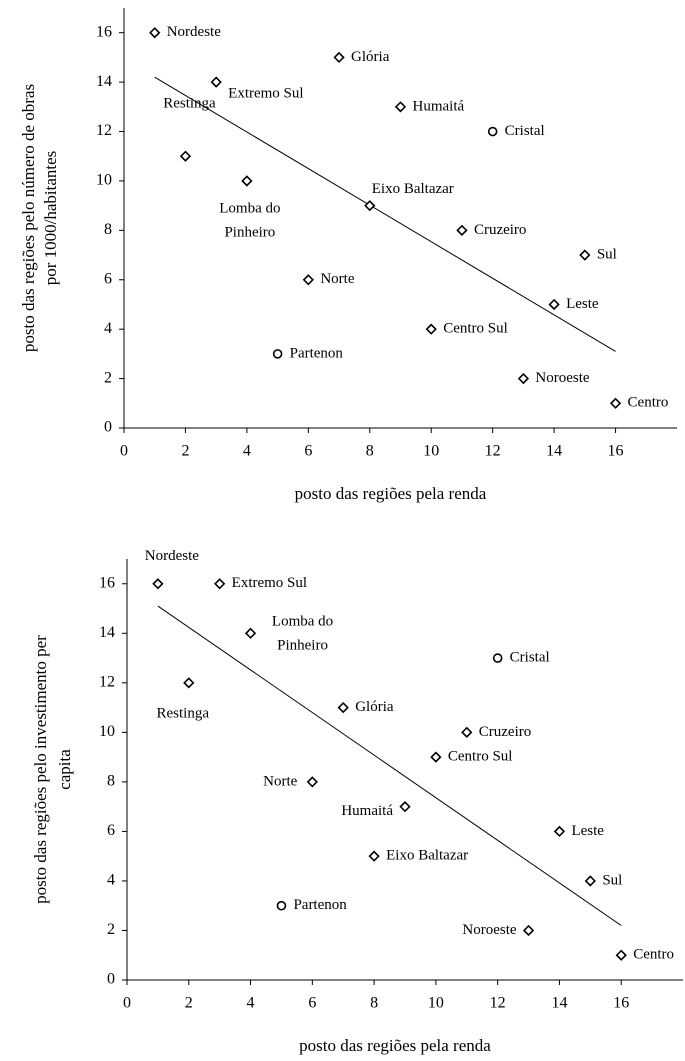 This screenshot has height=1061, width=685. Describe the element at coordinates (64, 769) in the screenshot. I see `y-axis-title: capita` at that location.